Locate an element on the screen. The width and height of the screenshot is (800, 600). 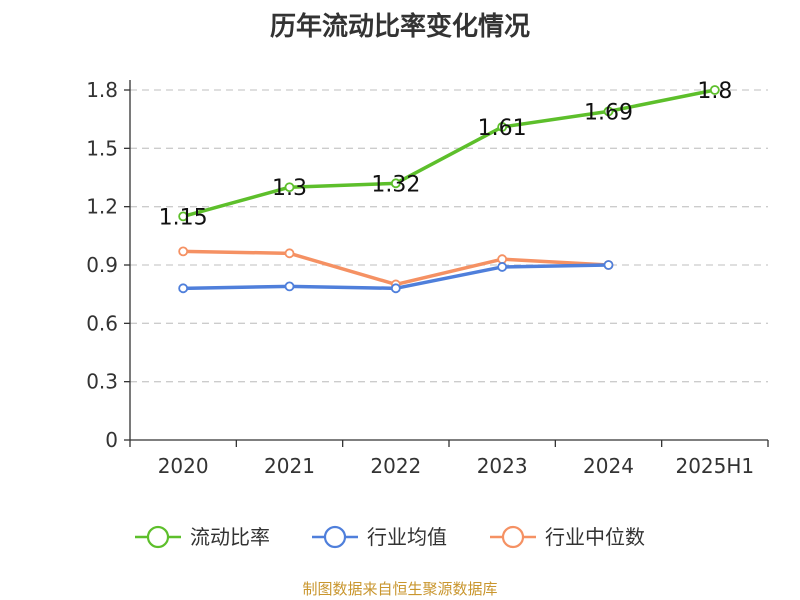
y-tick-label: 0.3 is located at coordinates (102, 382).